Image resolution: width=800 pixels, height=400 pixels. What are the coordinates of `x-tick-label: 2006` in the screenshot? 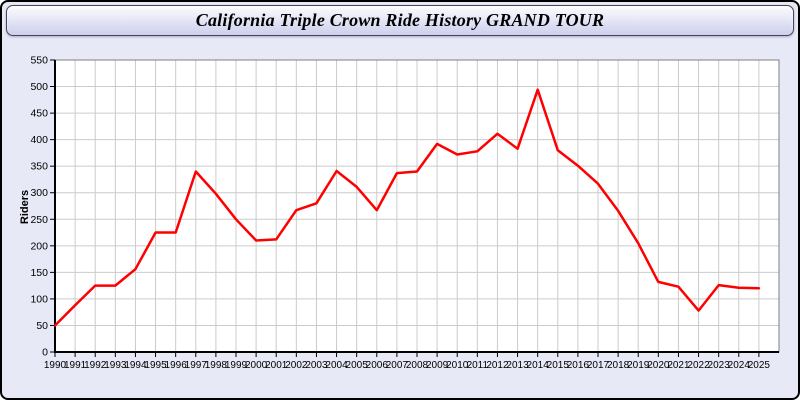 It's located at (377, 365).